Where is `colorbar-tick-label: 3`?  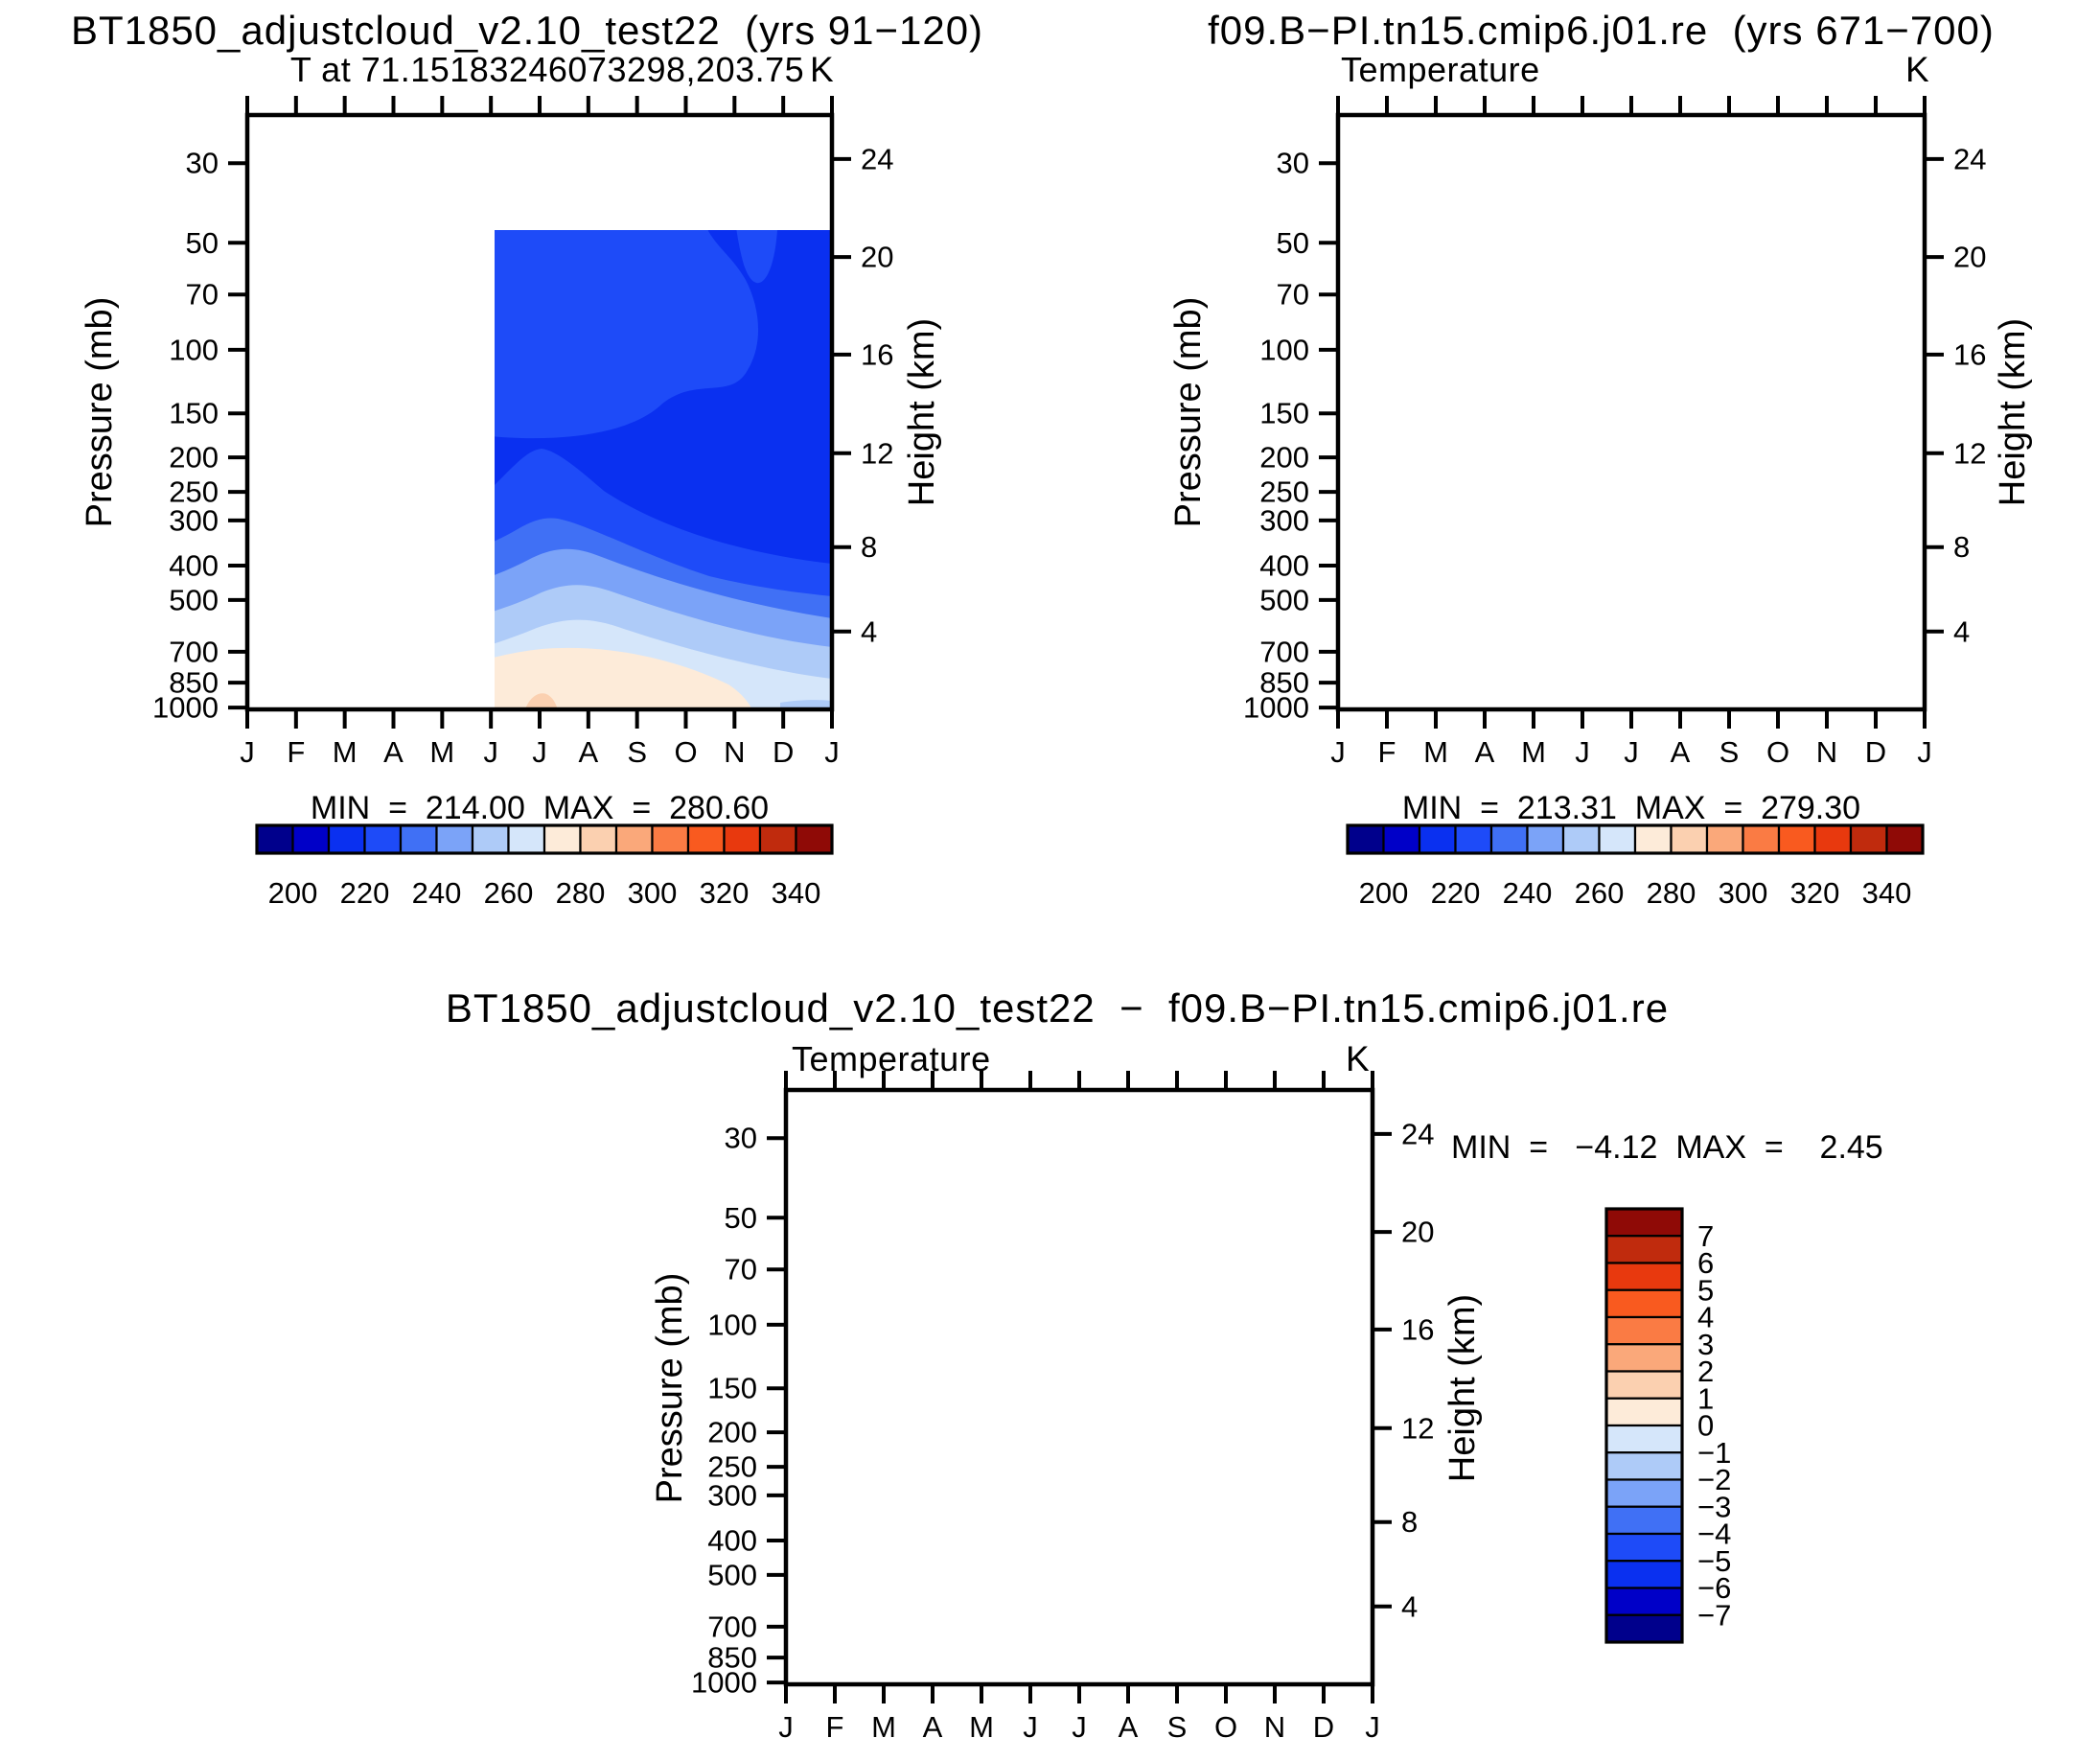 colorbar-tick-label: 3 is located at coordinates (1705, 1345).